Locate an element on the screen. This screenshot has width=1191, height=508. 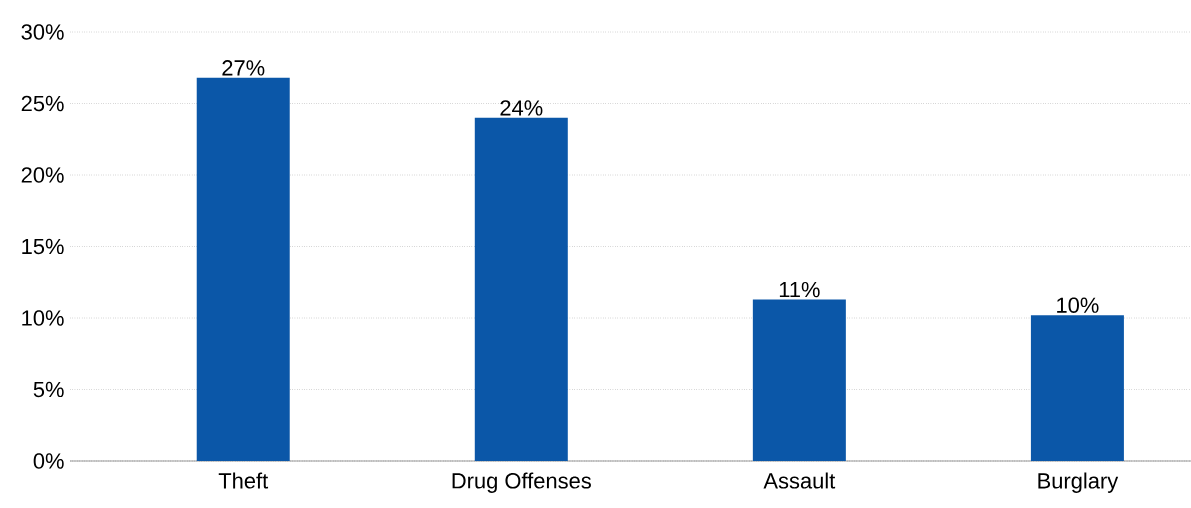
x-tick-label: Drug Offenses is located at coordinates (521, 482).